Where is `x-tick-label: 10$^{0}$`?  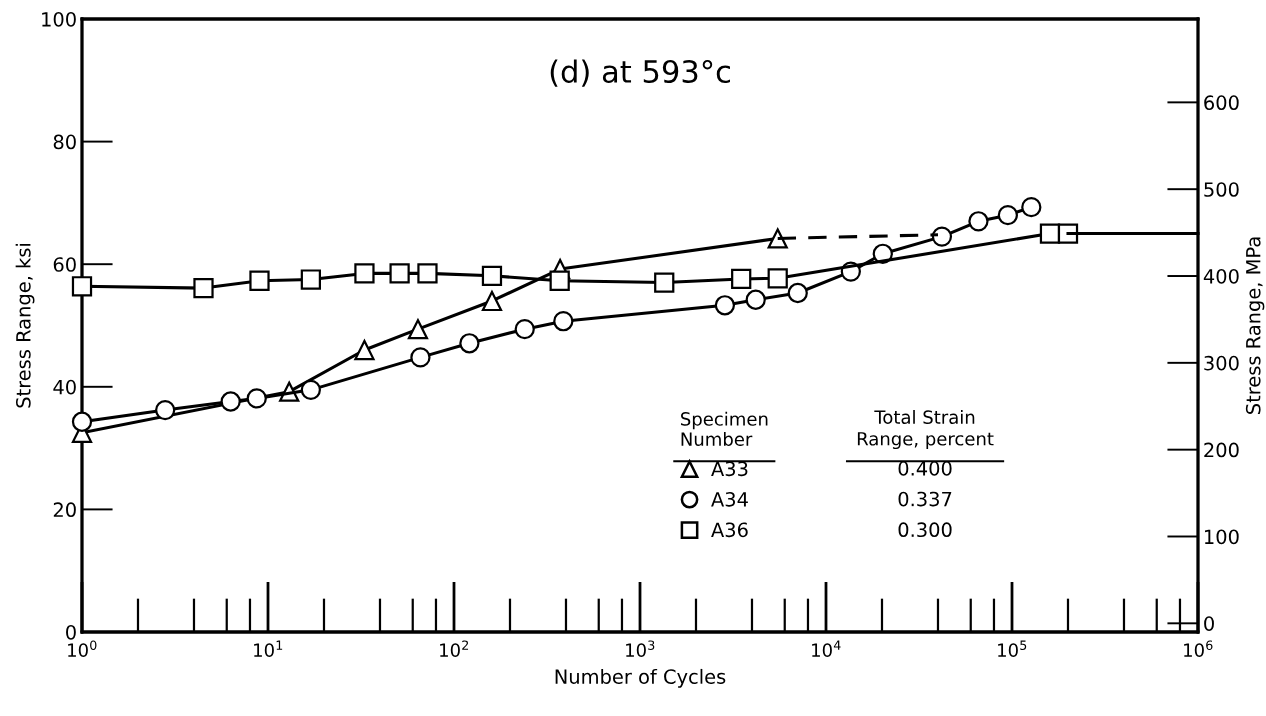
x-tick-label: 10$^{0}$ is located at coordinates (82, 648).